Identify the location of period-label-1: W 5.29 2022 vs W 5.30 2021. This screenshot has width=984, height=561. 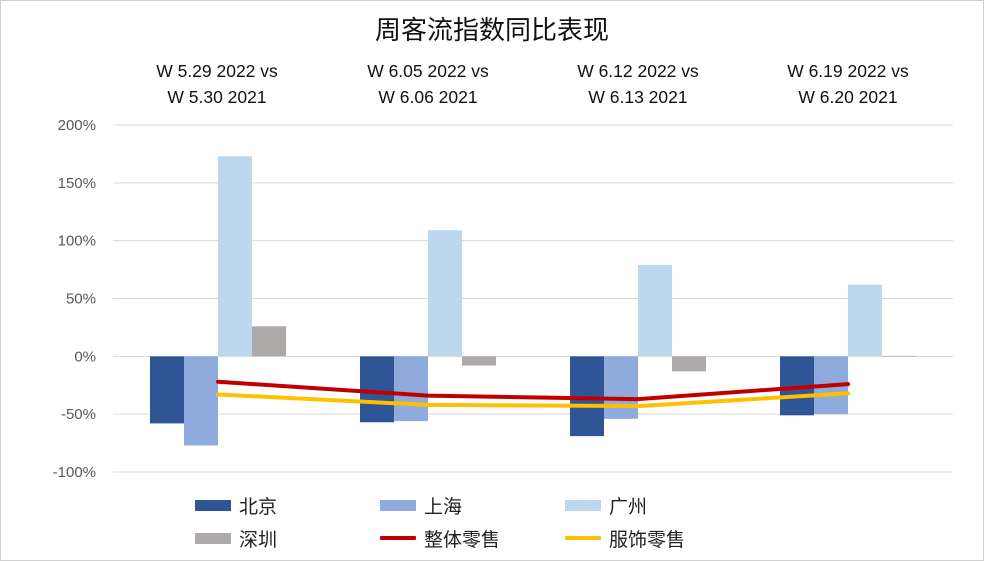
(217, 84).